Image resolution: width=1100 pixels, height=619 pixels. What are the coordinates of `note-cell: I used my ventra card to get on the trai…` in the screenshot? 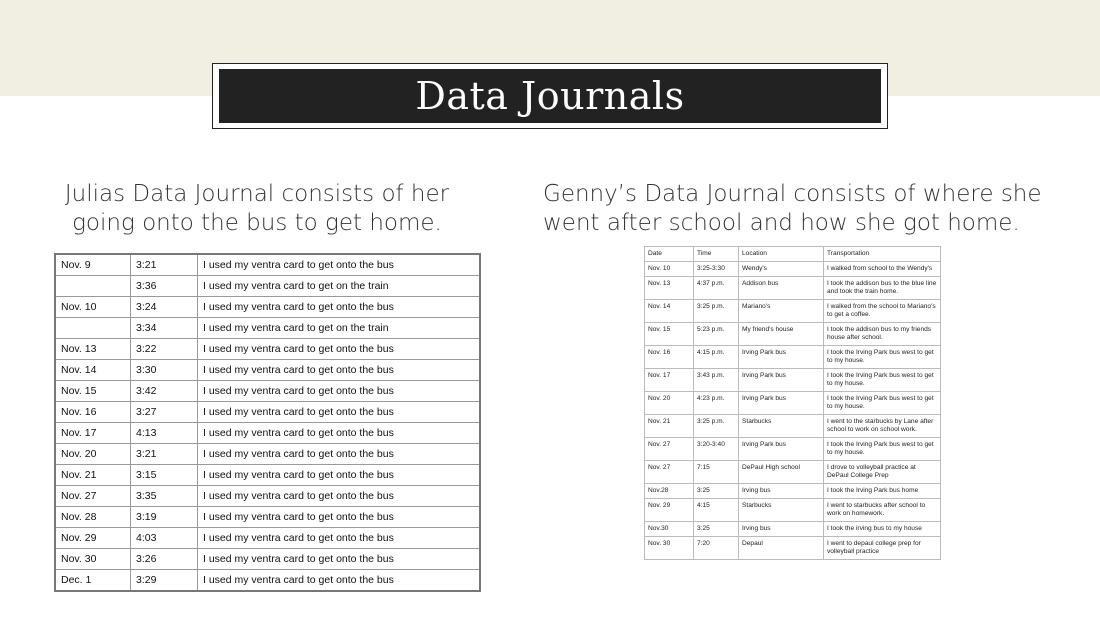 It's located at (339, 286).